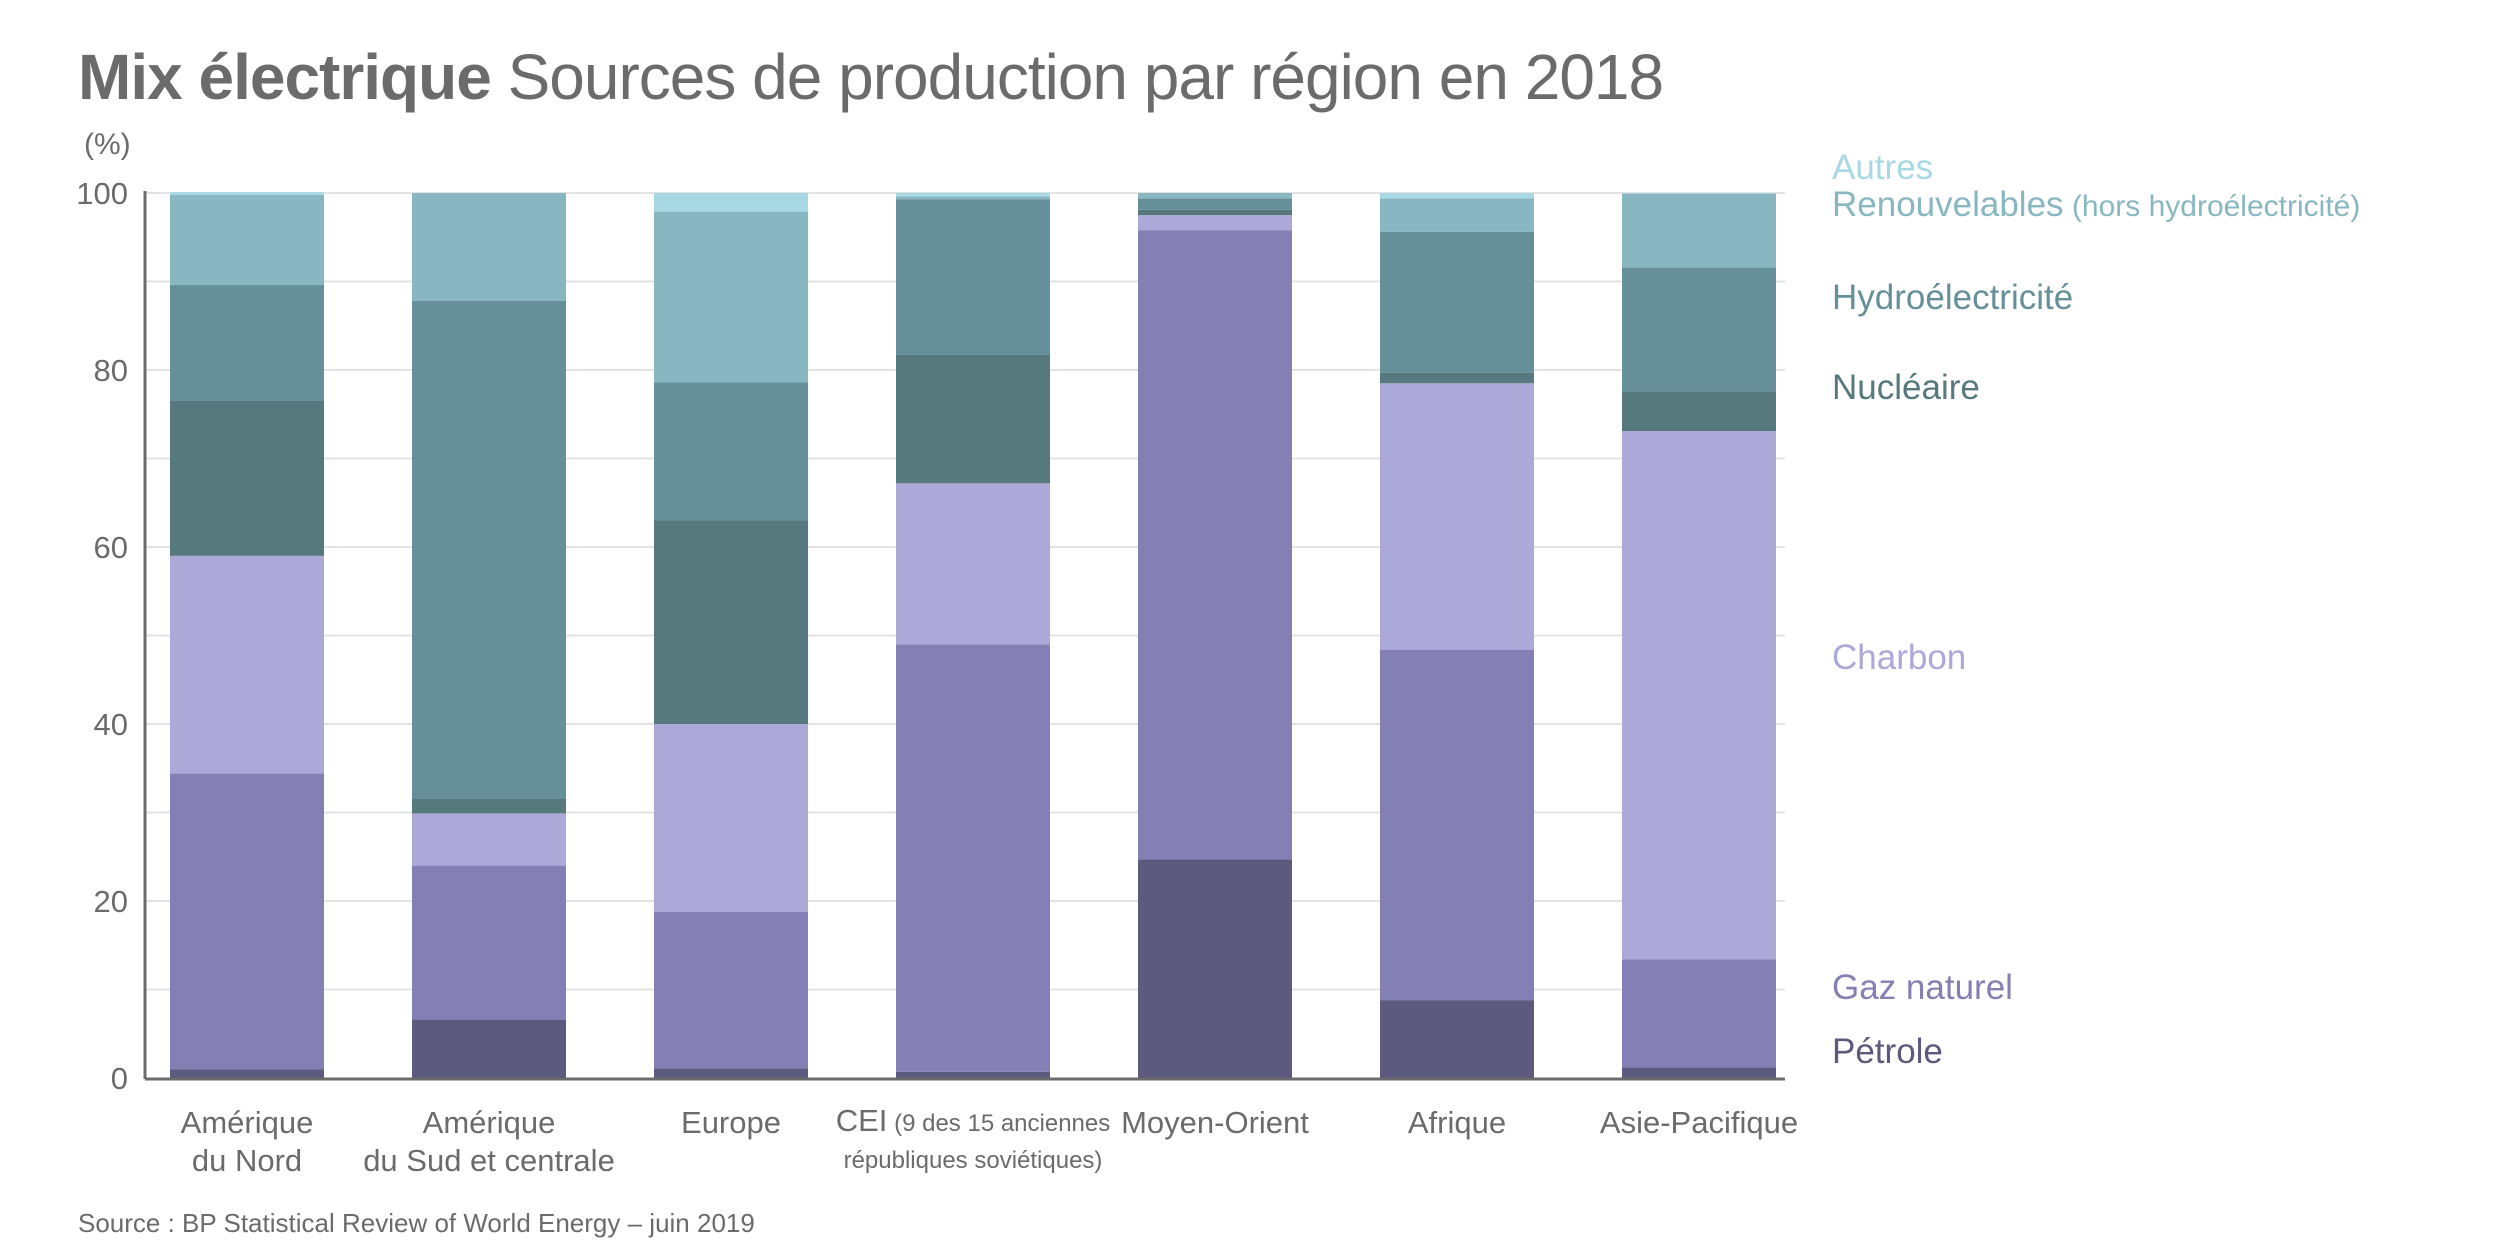  I want to click on x-tick-label-note-line2: républiques soviétiques), so click(973, 1160).